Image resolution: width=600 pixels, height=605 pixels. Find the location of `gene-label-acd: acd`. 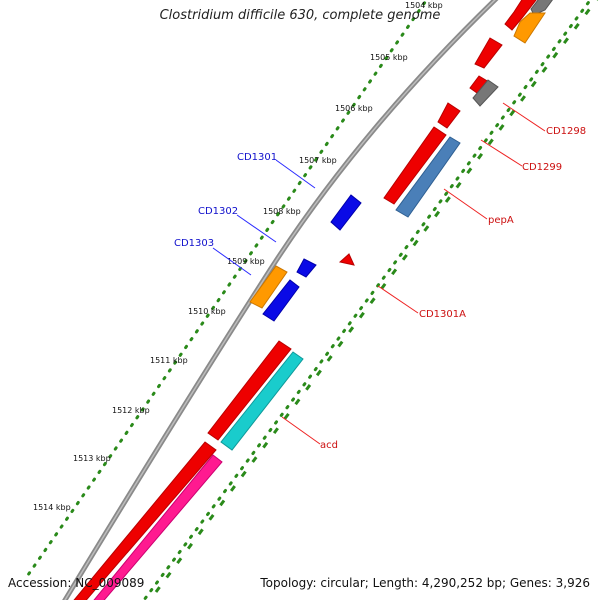

gene-label-acd: acd is located at coordinates (329, 445).